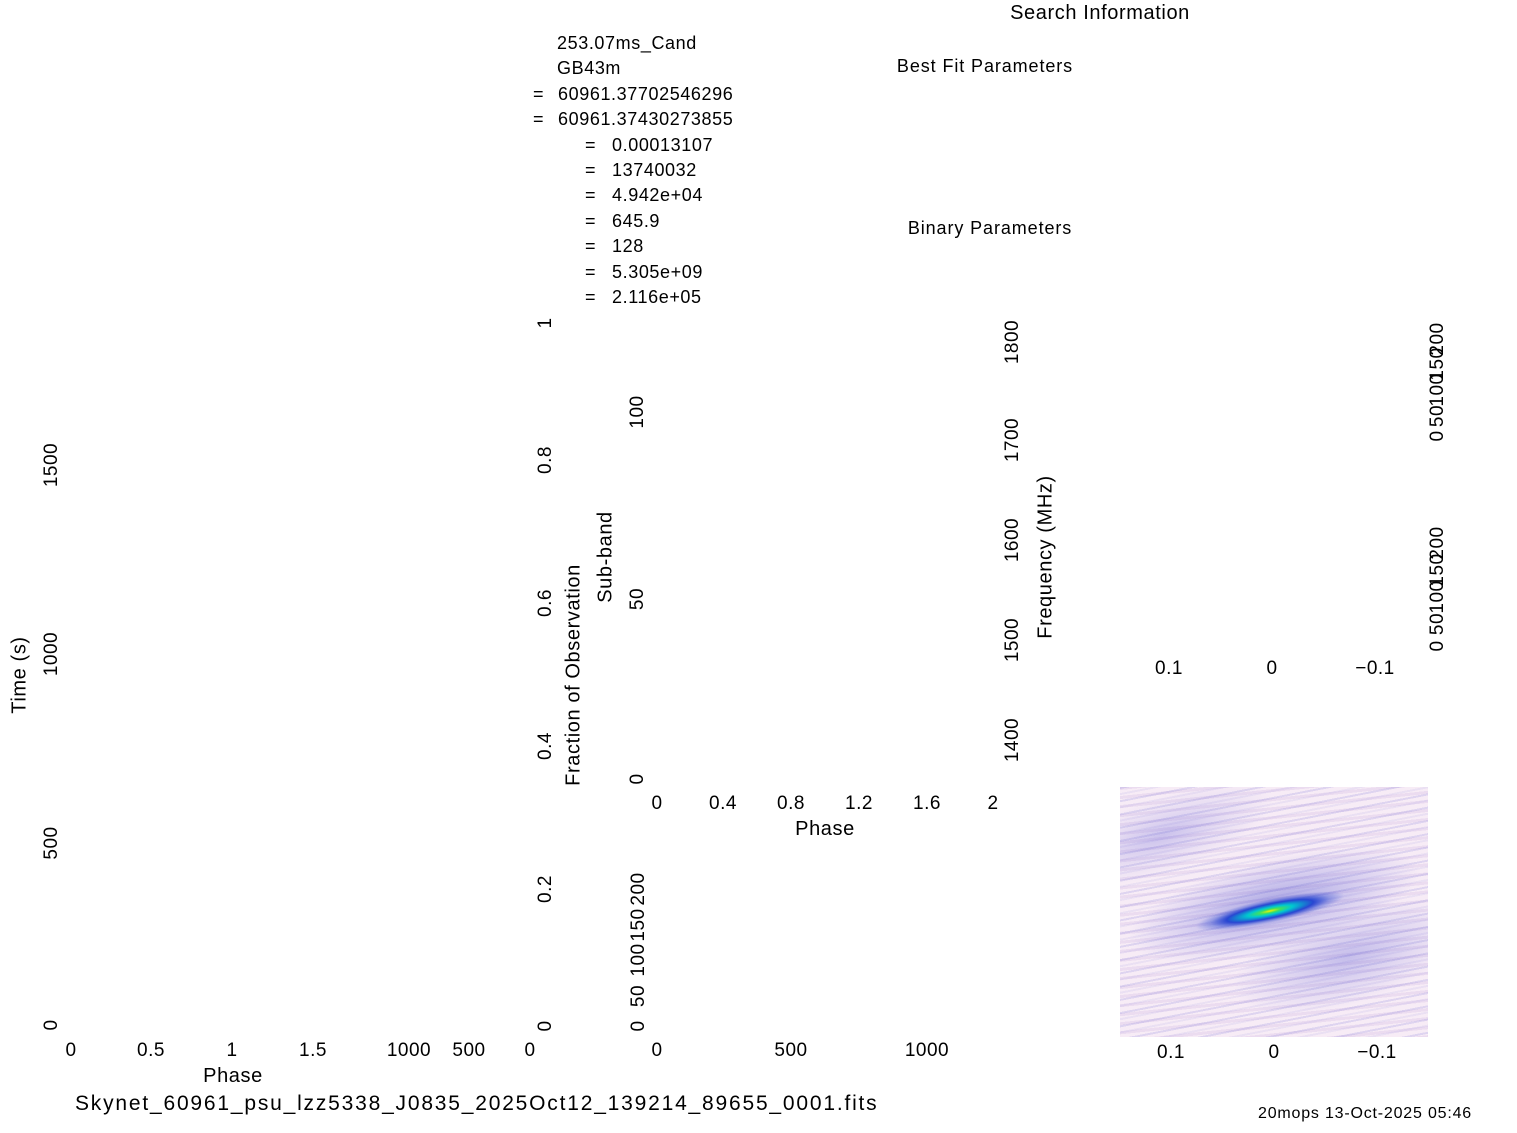 This screenshot has height=1133, width=1517. What do you see at coordinates (825, 829) in the screenshot?
I see `subband-phase-axis-label: Phase` at bounding box center [825, 829].